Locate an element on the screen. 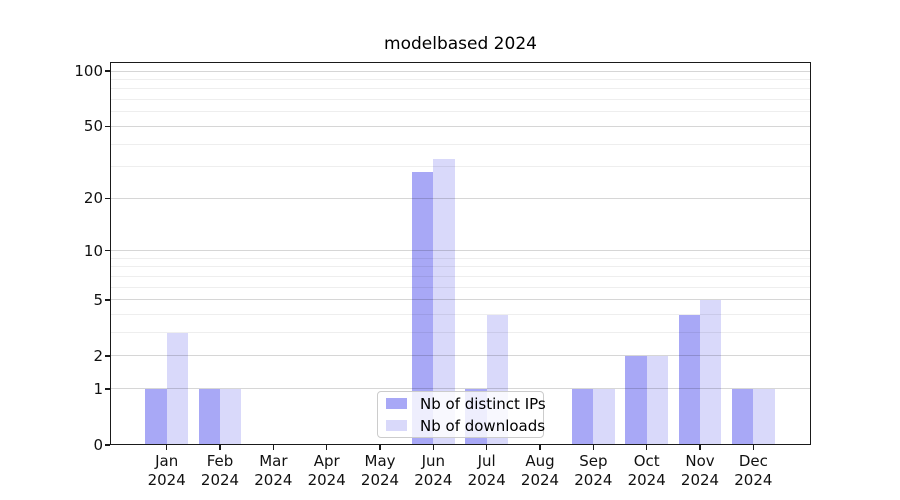 The image size is (900, 500). legend-item-downloads: Nb of downloads is located at coordinates (465, 426).